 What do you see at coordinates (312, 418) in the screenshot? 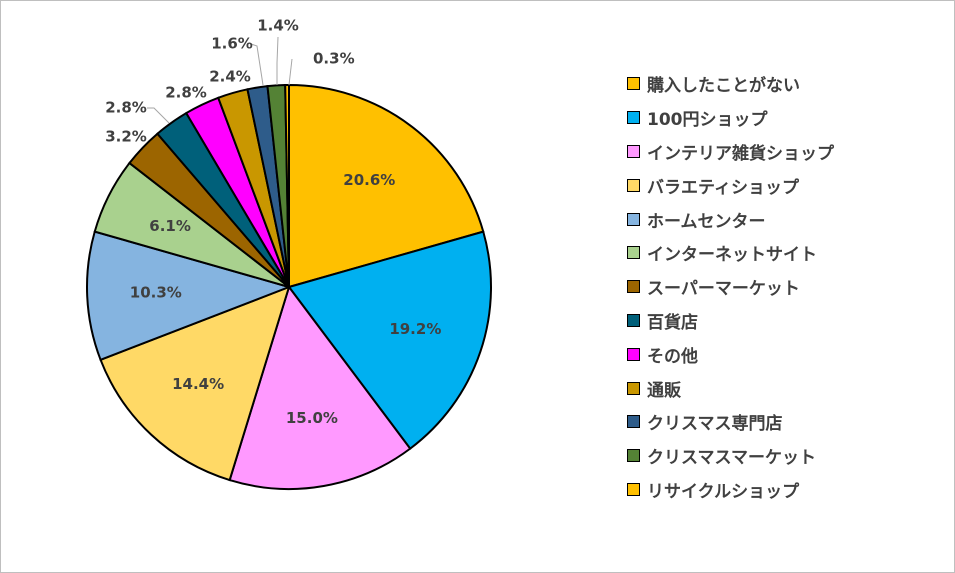
I see `slice-label: 15.0%` at bounding box center [312, 418].